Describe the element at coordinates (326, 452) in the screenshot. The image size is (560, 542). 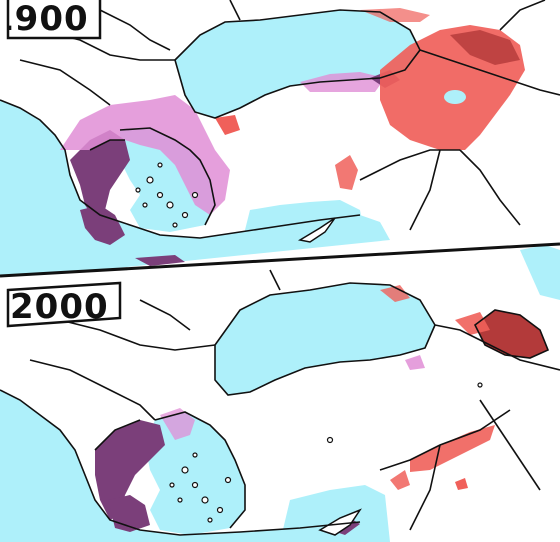
I see `aegean-islands-2000` at that location.